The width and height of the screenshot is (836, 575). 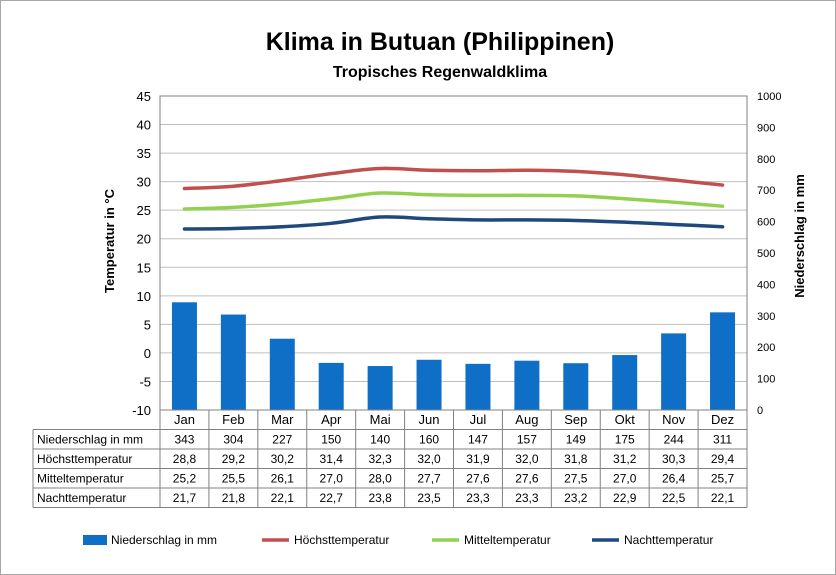 I want to click on y-right-tick-label: 400, so click(x=766, y=285).